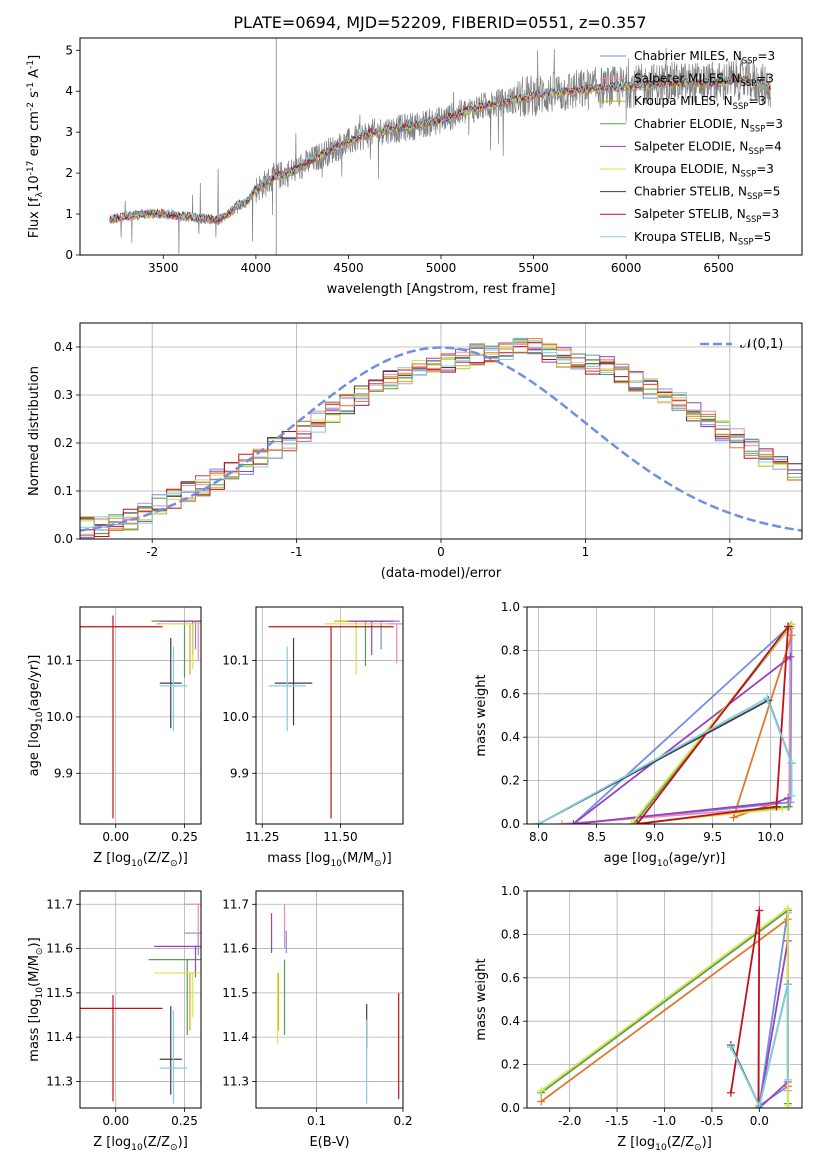  I want to click on x-axis-label: (data-model)/error, so click(441, 573).